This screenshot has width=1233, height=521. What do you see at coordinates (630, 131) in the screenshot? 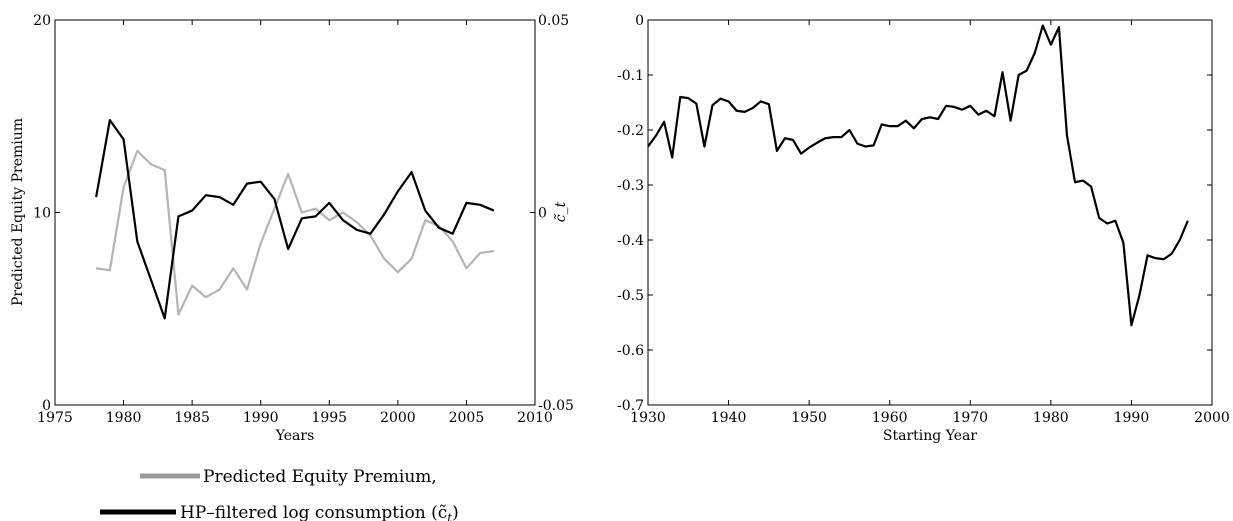
I see `right-y-tick-label: -0.2` at bounding box center [630, 131].